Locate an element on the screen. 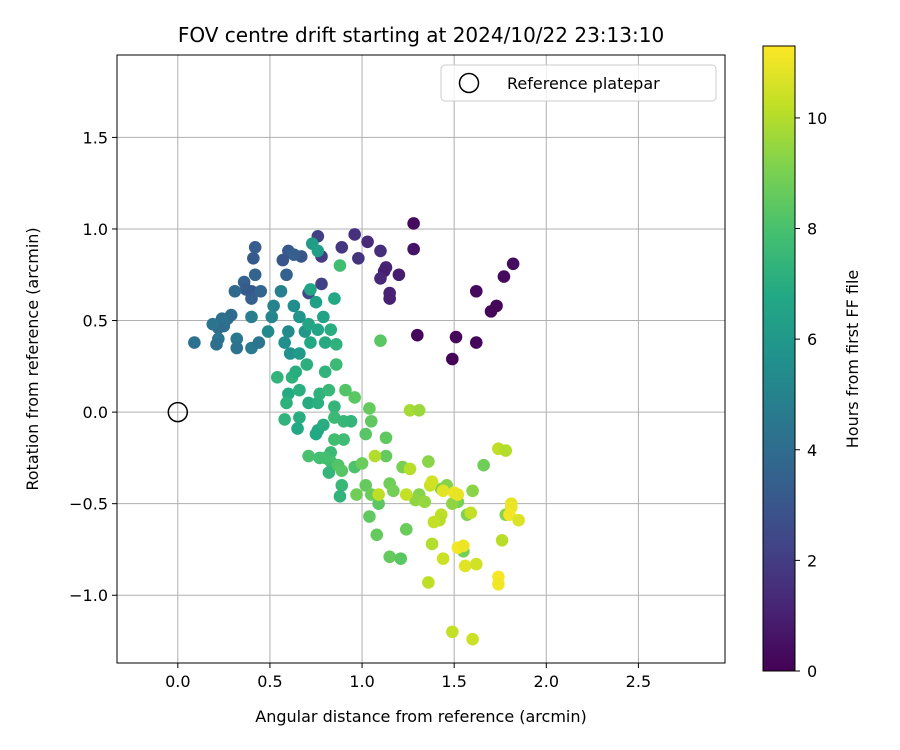  y-tick-label: 0.5 is located at coordinates (95, 321).